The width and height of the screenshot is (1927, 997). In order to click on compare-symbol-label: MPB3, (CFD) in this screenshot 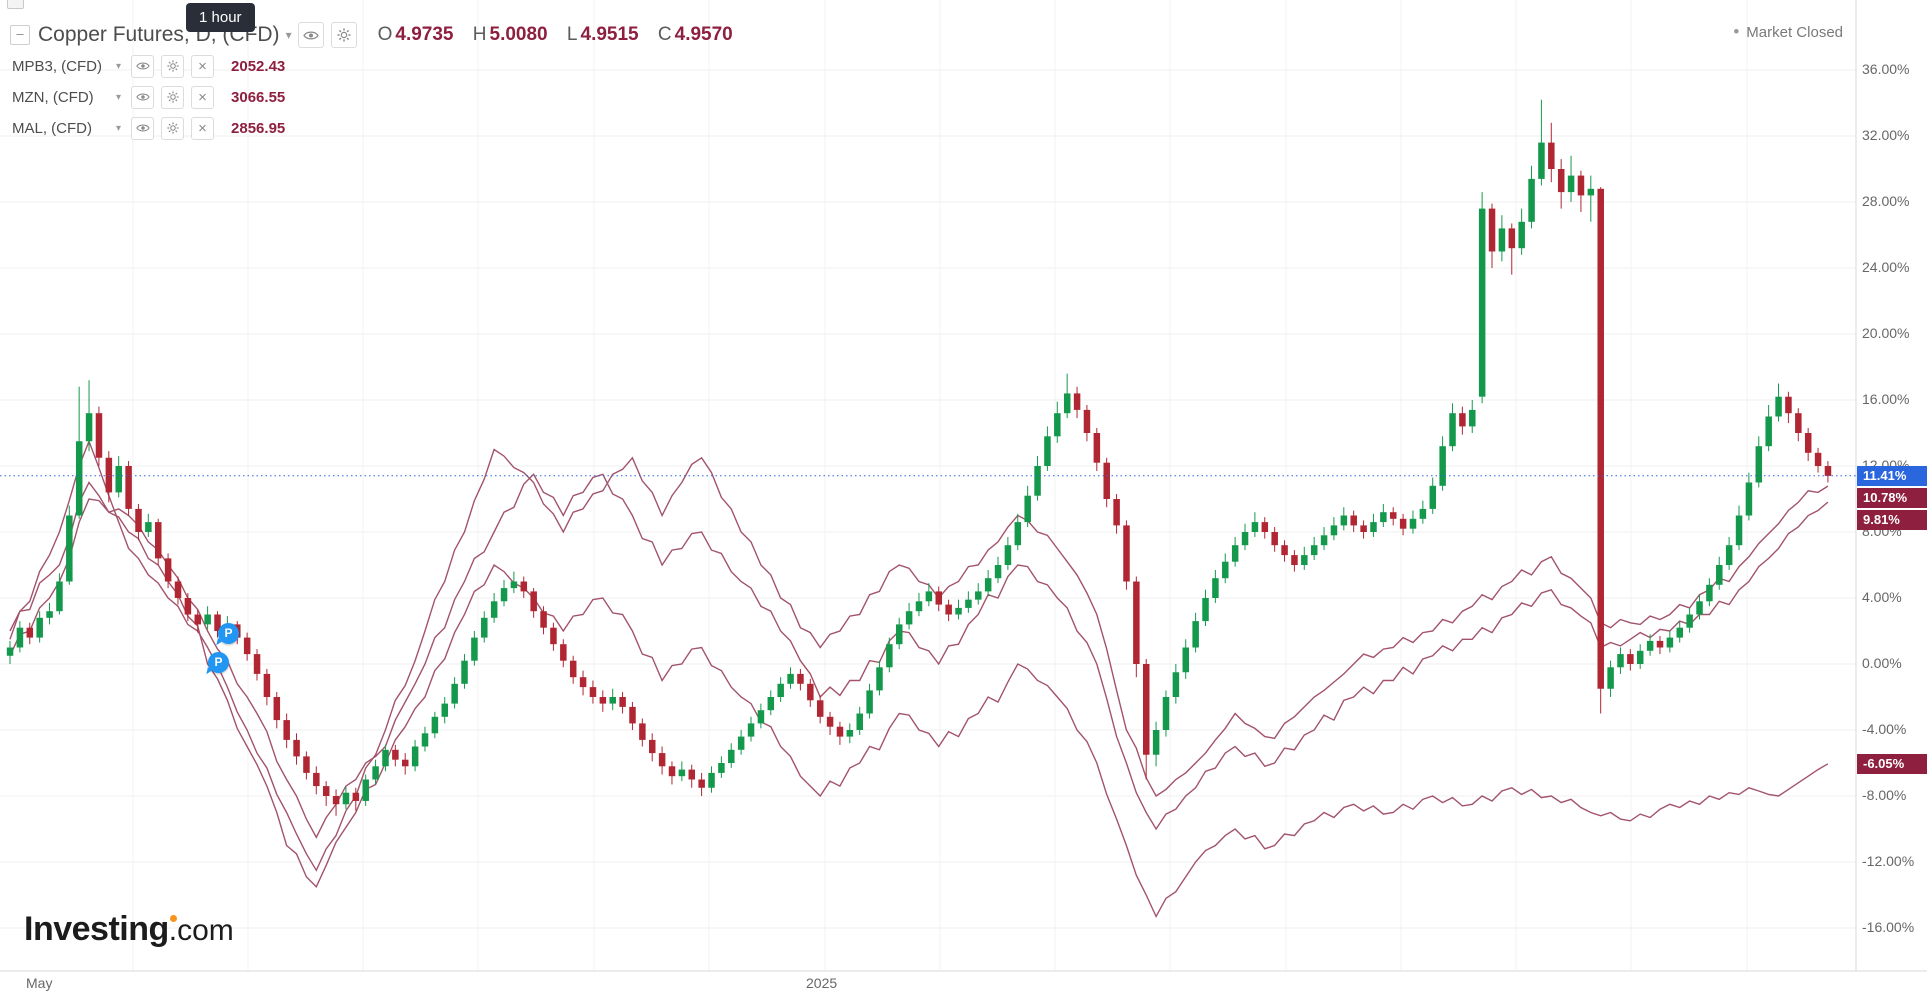, I will do `click(57, 66)`.